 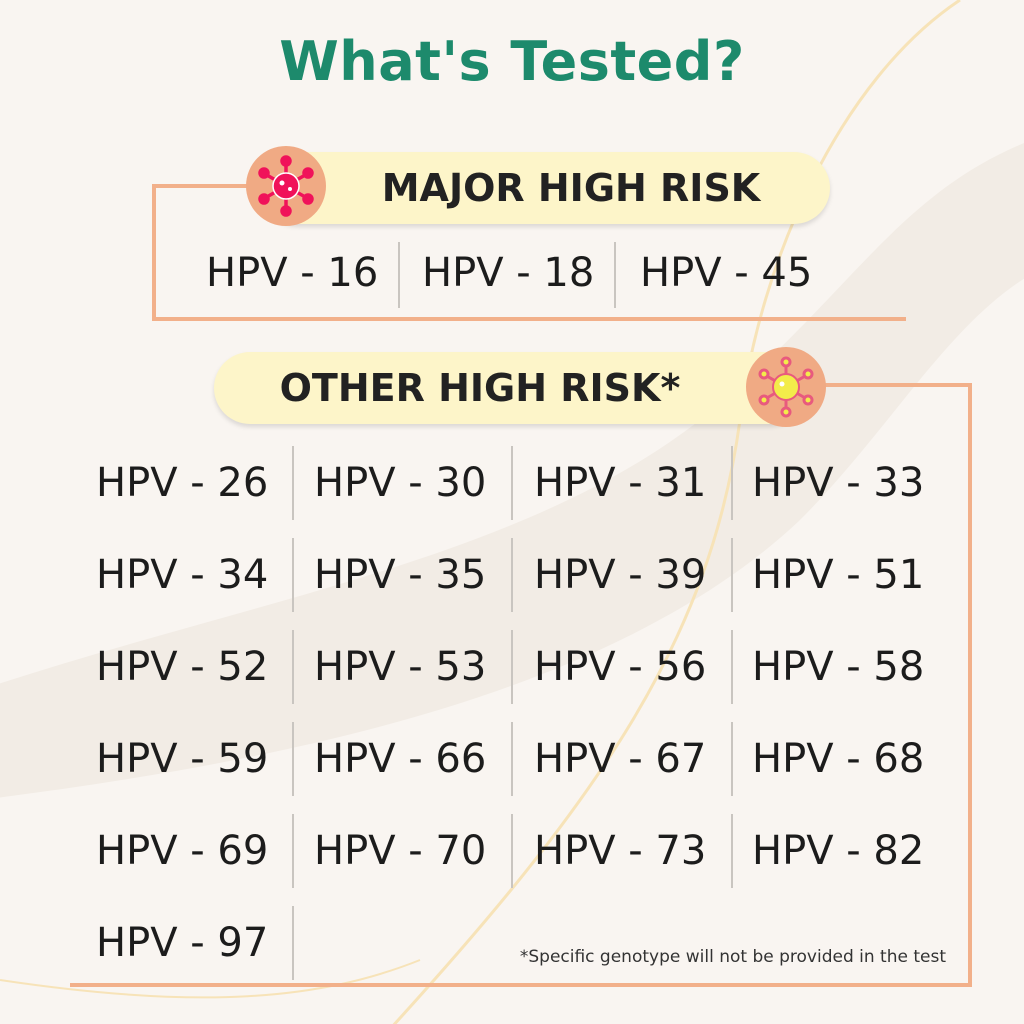 What do you see at coordinates (400, 483) in the screenshot?
I see `other-type-item: HPV - 30` at bounding box center [400, 483].